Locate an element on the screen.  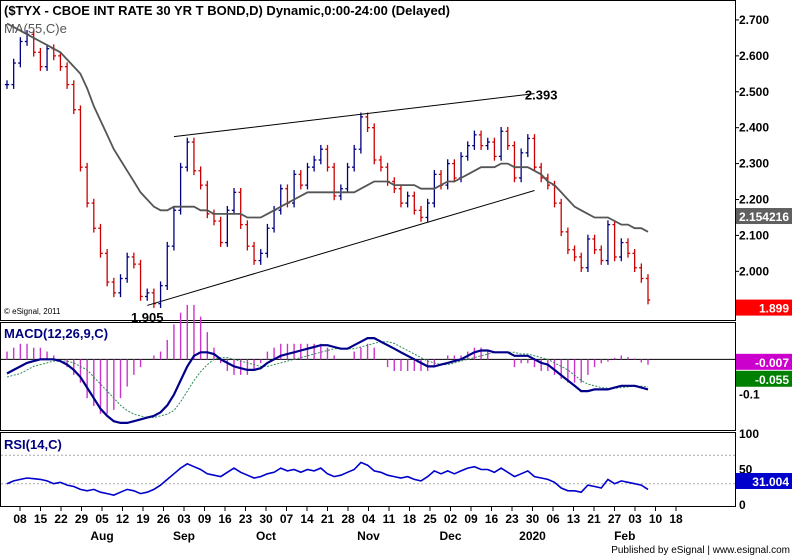
rsi-last-value: 31.004 is located at coordinates (770, 482).